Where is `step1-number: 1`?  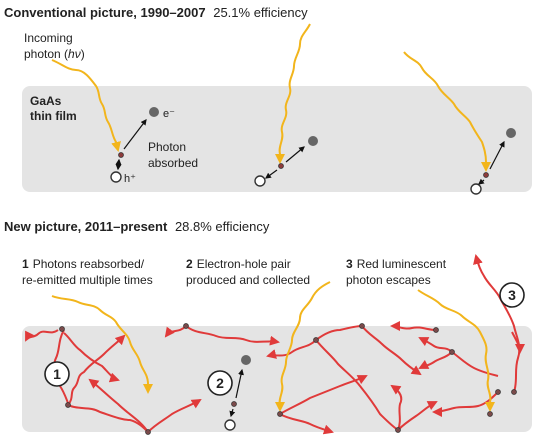
step1-number: 1 is located at coordinates (25, 264).